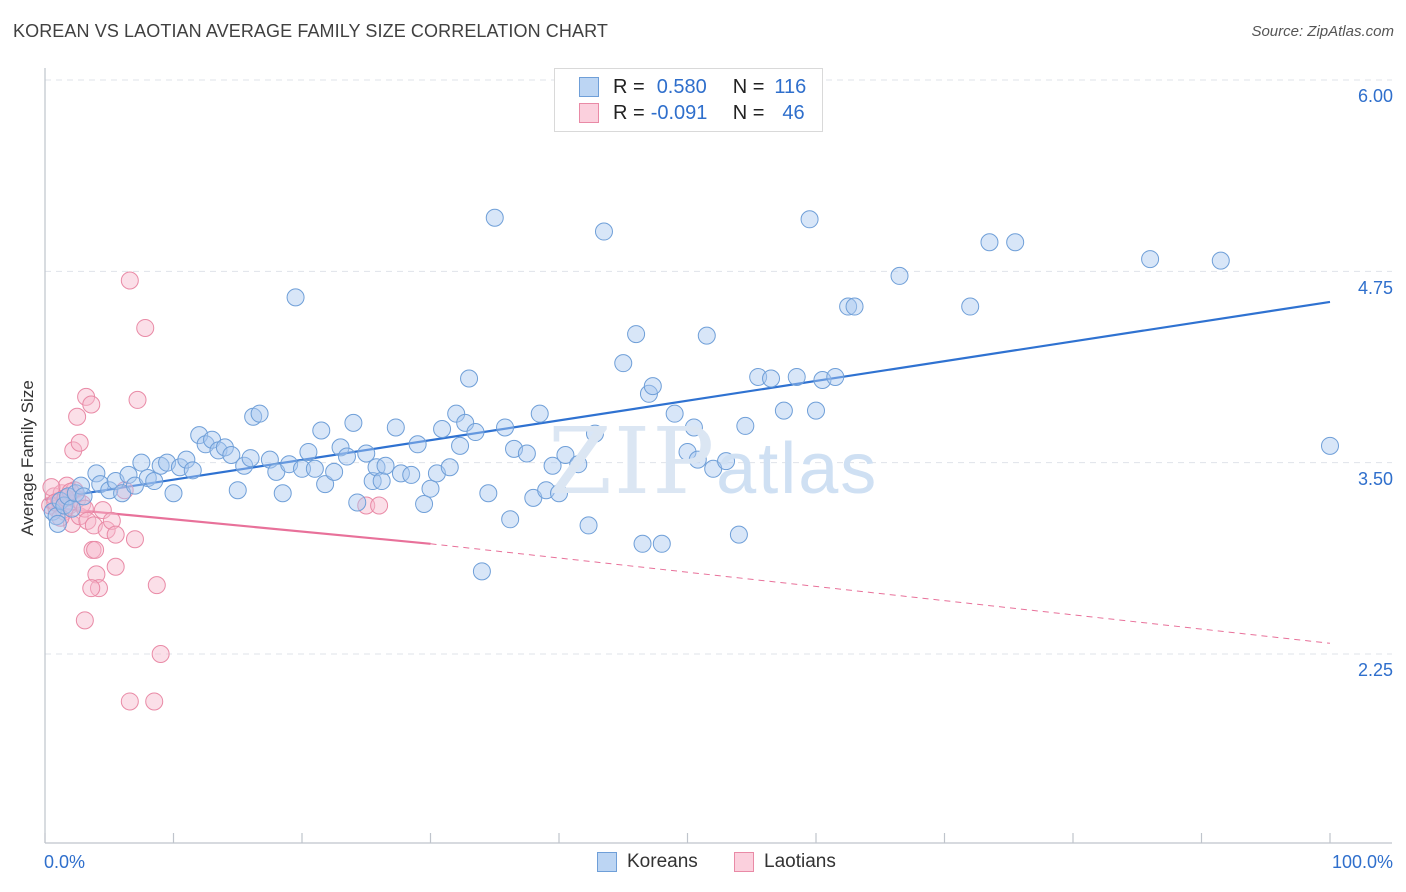  What do you see at coordinates (880, 593) in the screenshot?
I see `laotian-trend-line-extrapolated` at bounding box center [880, 593].